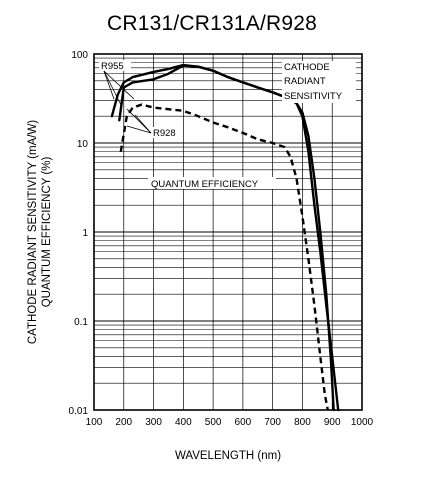 The image size is (424, 494). I want to click on y-axis-label-1: CATHODE RADIANT SENSITIVITY (mA/W), so click(33, 232).